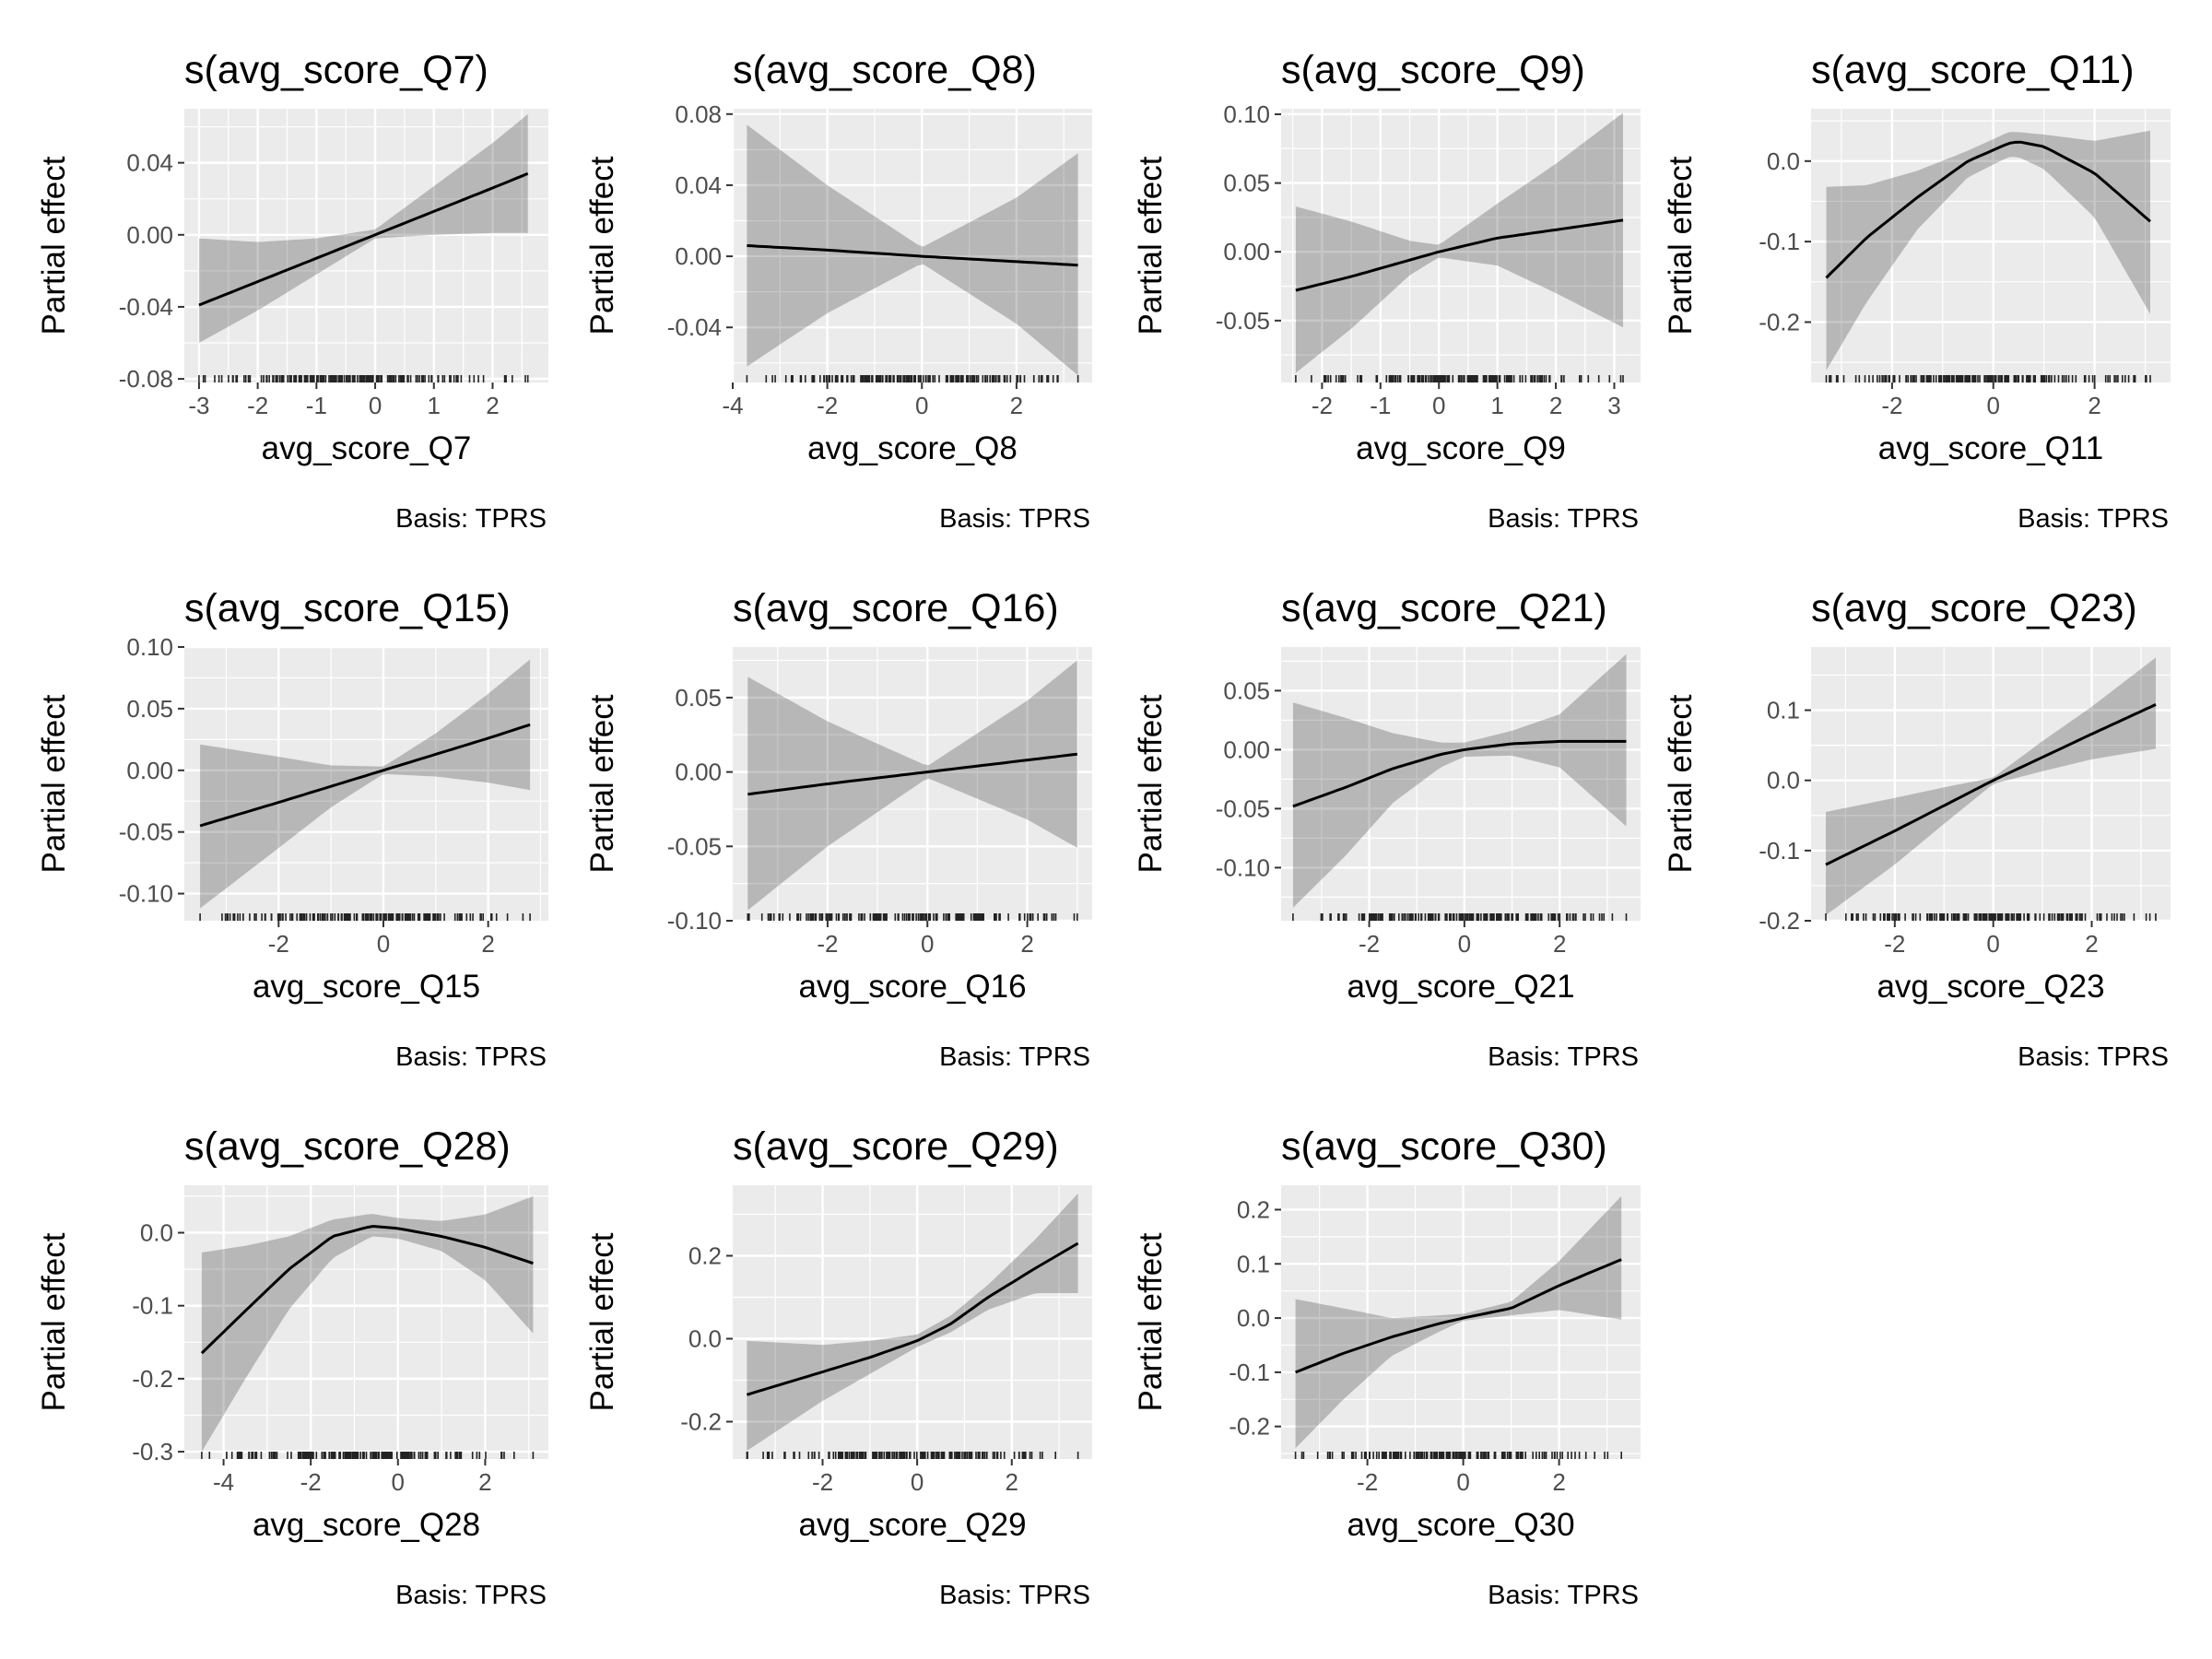 This screenshot has width=2212, height=1659. Describe the element at coordinates (1613, 405) in the screenshot. I see `x-tick-label: 3` at that location.